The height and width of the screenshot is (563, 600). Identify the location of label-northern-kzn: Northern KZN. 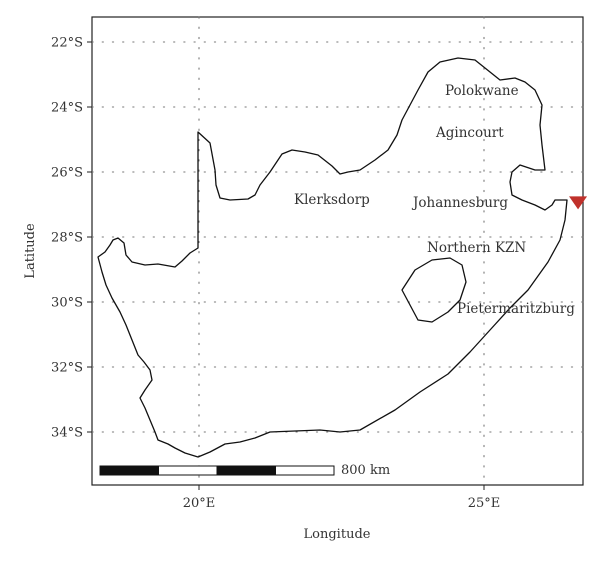
(476, 248).